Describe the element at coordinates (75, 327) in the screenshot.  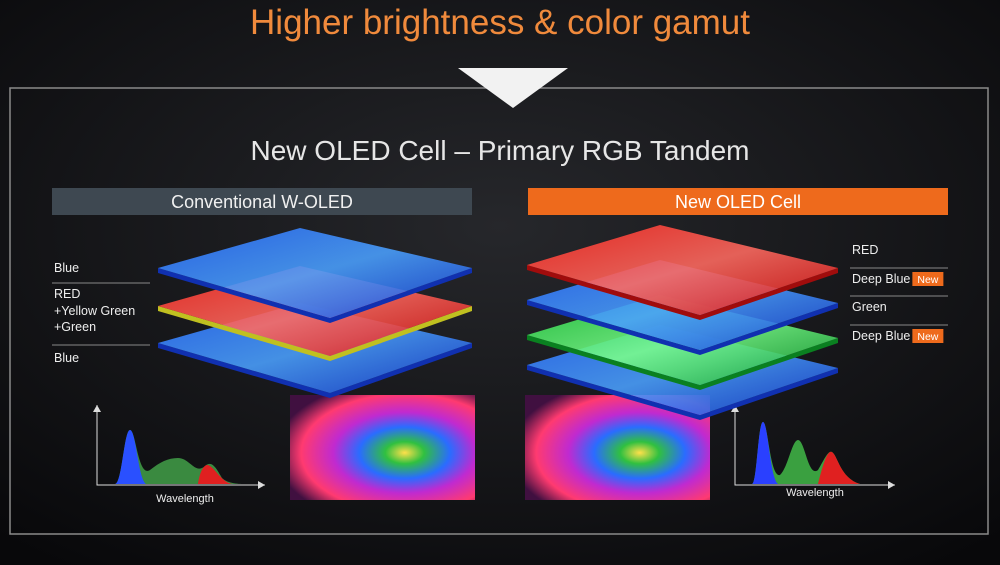
I see `layer-label: +Green` at that location.